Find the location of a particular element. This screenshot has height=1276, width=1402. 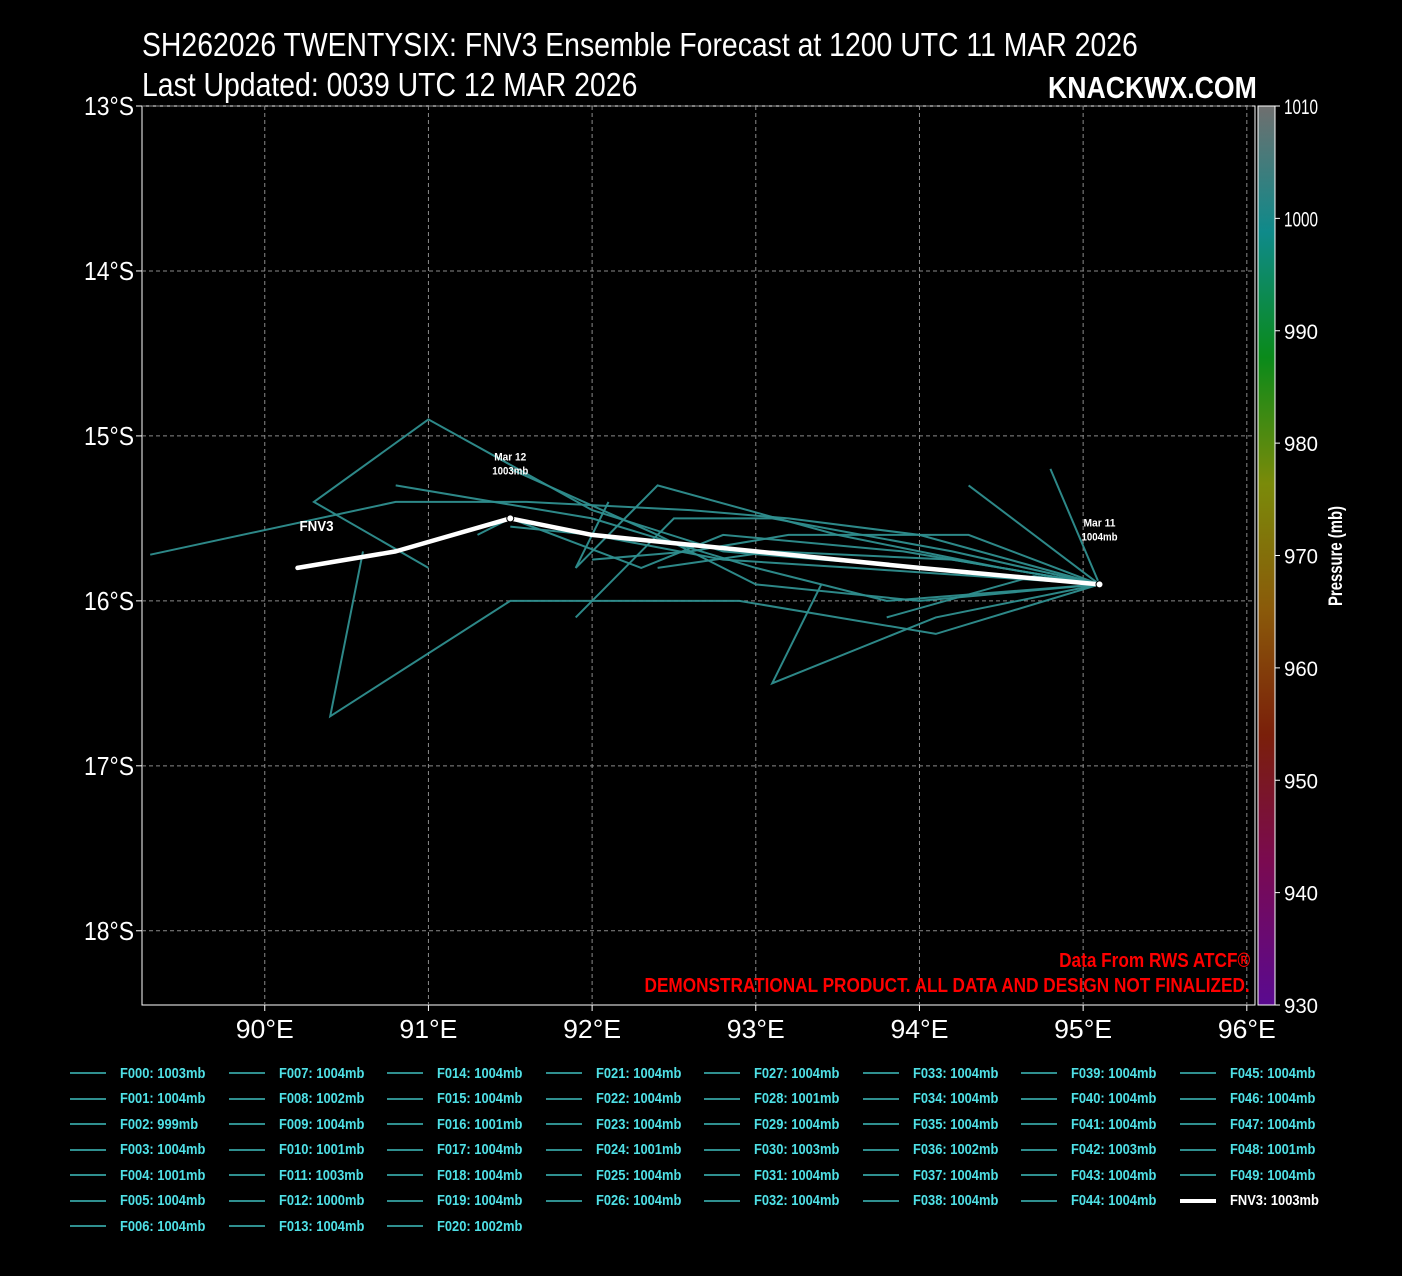

legend-entry: F046: 1004mb is located at coordinates (1254, 1099).